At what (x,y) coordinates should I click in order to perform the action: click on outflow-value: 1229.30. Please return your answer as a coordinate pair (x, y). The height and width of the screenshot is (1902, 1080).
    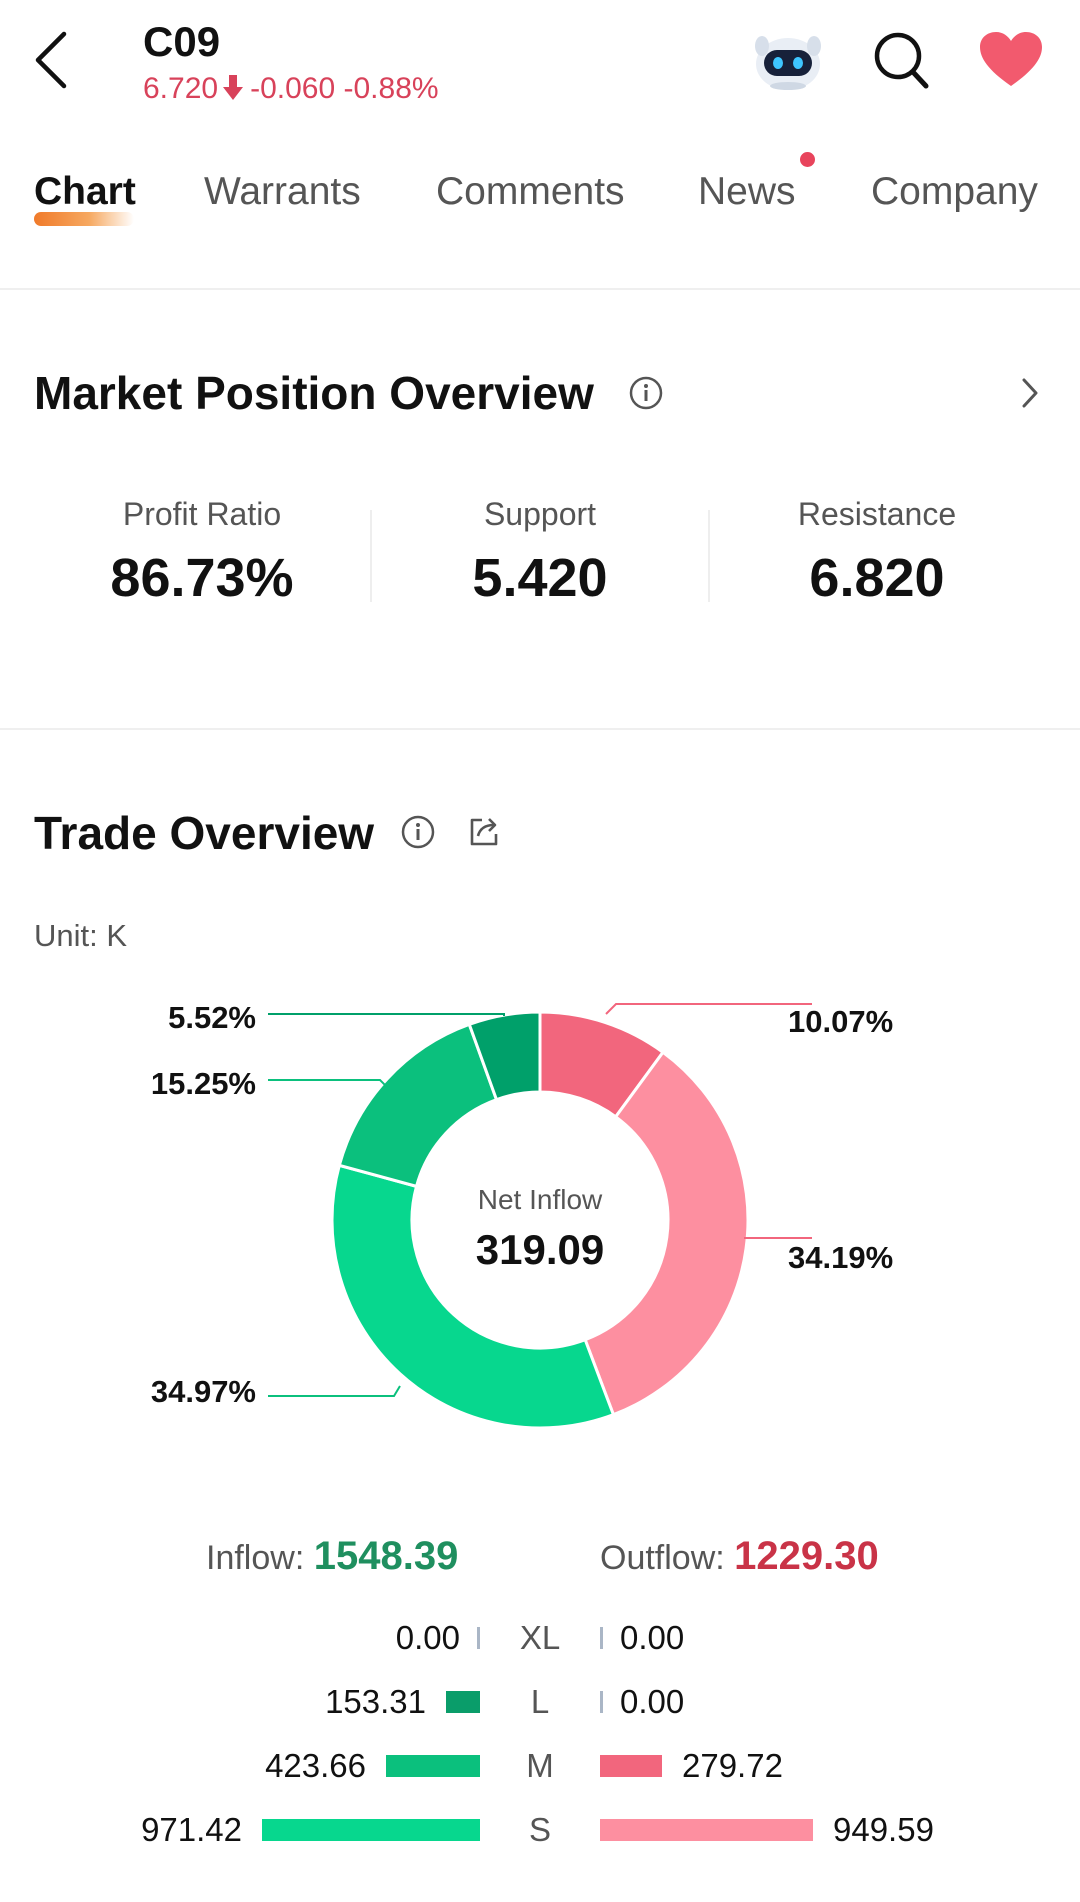
    Looking at the image, I should click on (806, 1556).